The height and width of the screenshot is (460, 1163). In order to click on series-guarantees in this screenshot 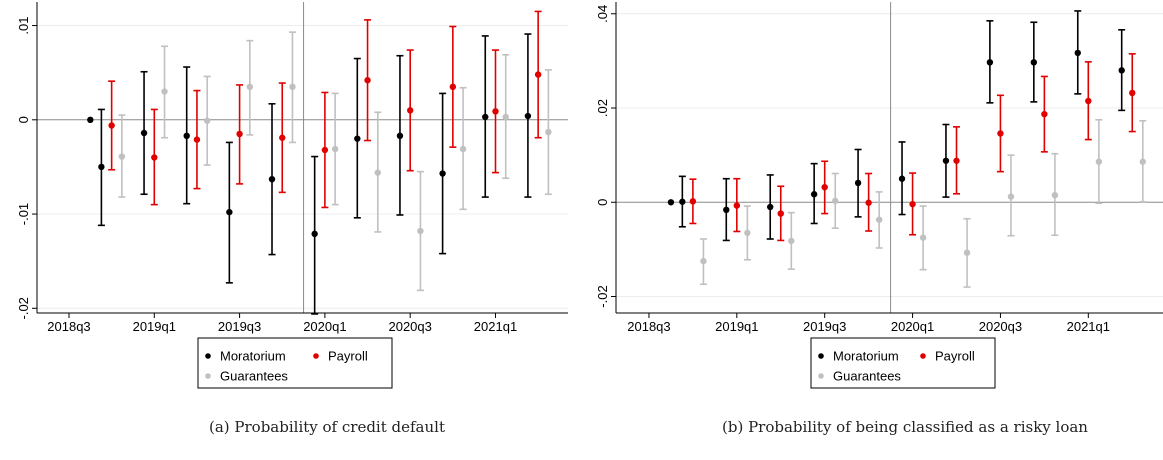, I will do `click(923, 203)`.